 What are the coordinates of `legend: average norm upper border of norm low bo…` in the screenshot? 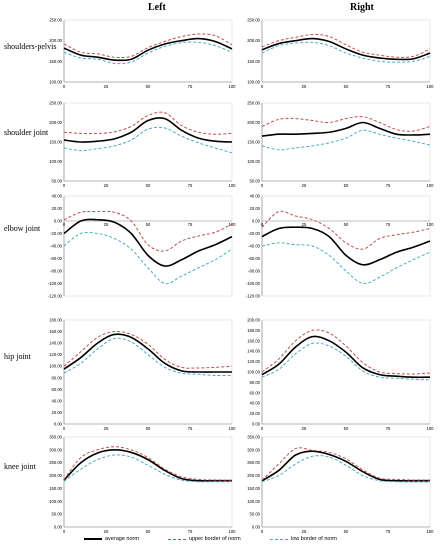 It's located at (222, 542).